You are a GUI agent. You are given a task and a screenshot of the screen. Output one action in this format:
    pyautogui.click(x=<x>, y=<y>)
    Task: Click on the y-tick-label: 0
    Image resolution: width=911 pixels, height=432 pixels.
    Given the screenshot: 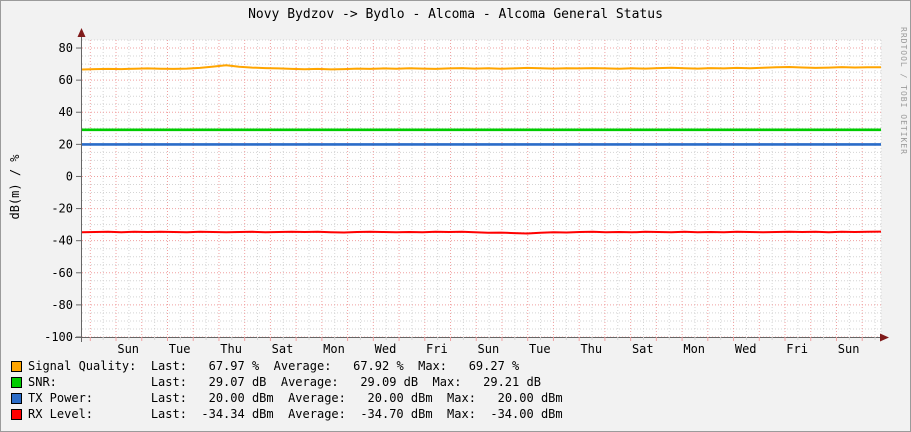 What is the action you would take?
    pyautogui.click(x=69, y=176)
    